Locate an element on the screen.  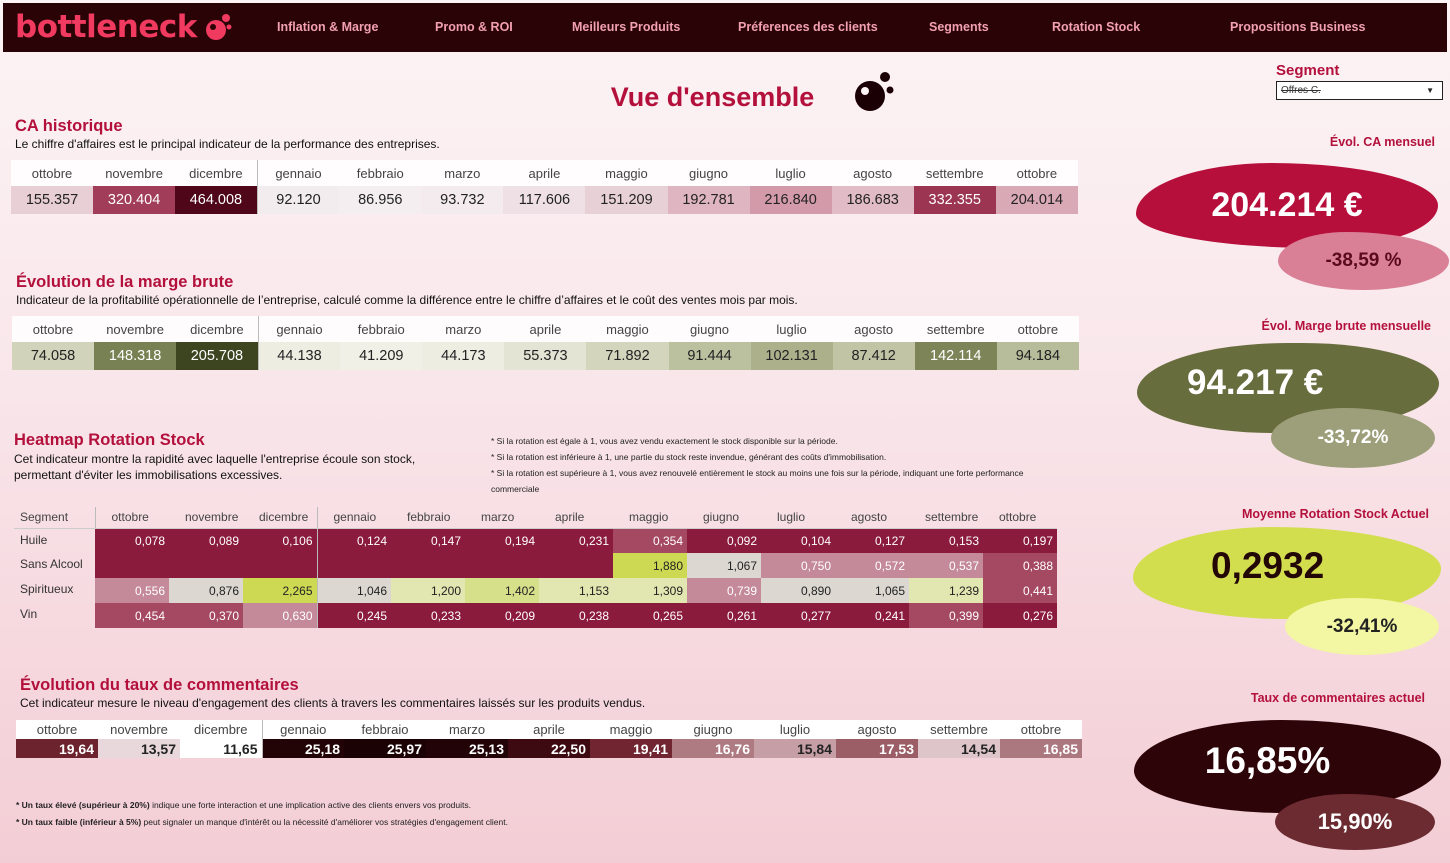
heatmap-cell: 0,354 is located at coordinates (650, 540).